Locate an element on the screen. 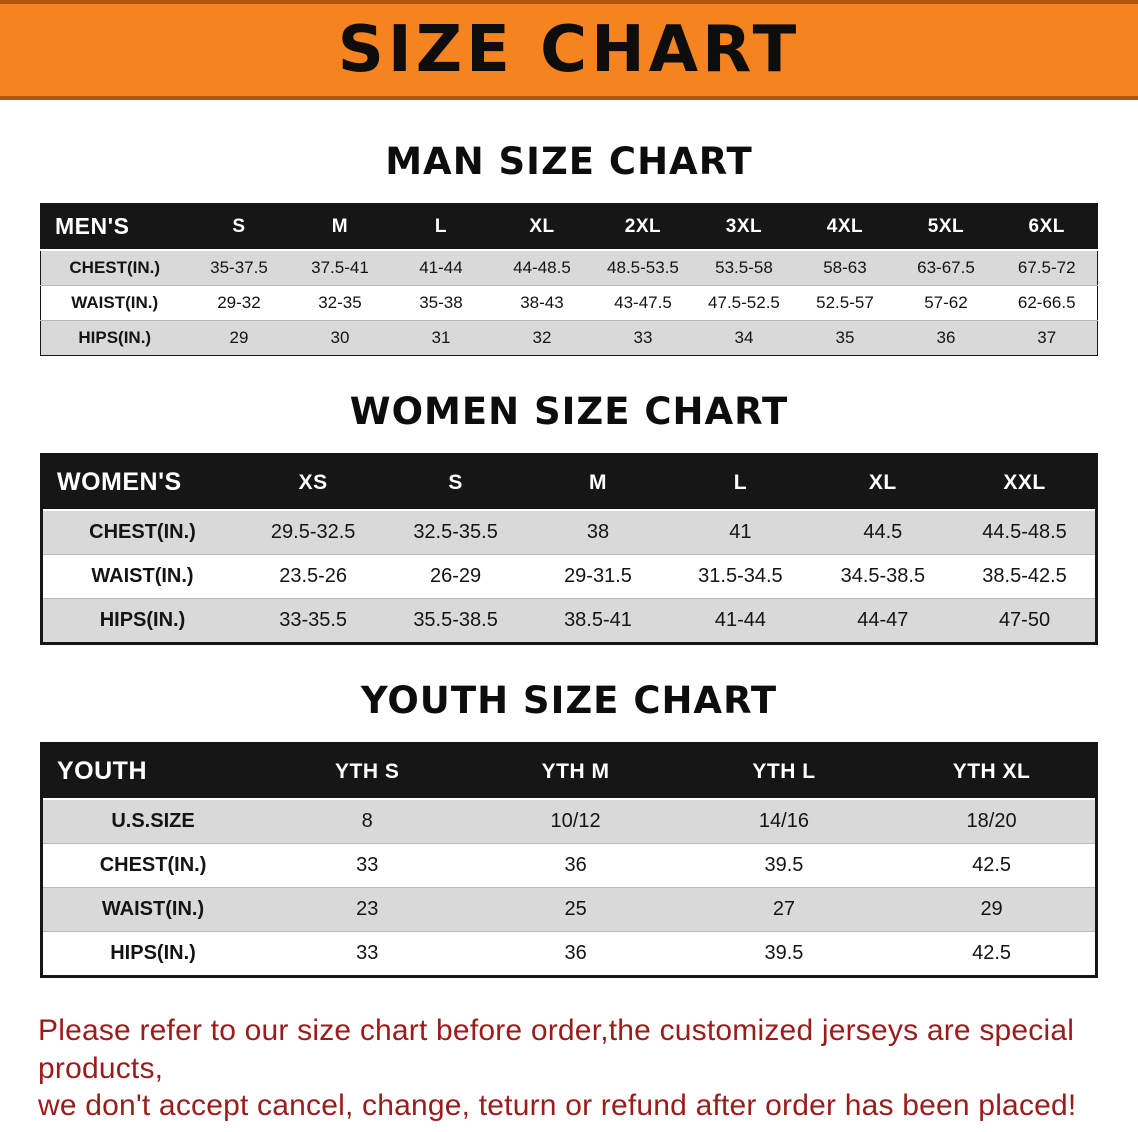  size-value-cell: 47.5-52.5 is located at coordinates (744, 302).